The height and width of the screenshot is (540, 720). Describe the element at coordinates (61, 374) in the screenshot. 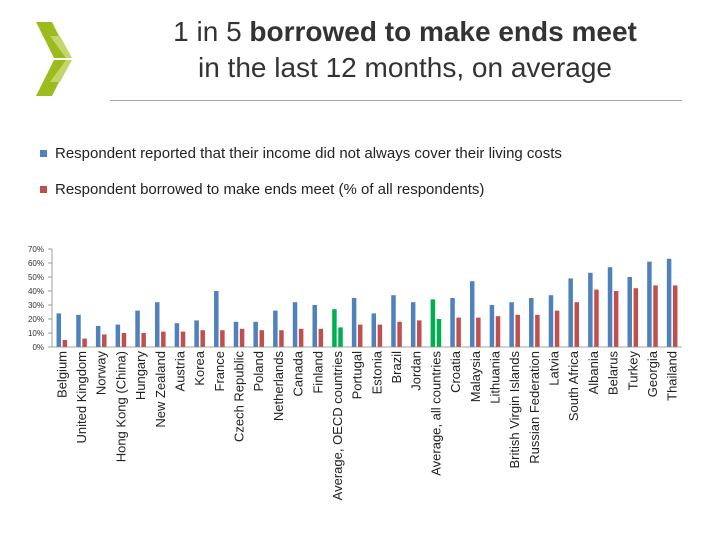

I see `x-tick-label: Belgium` at that location.